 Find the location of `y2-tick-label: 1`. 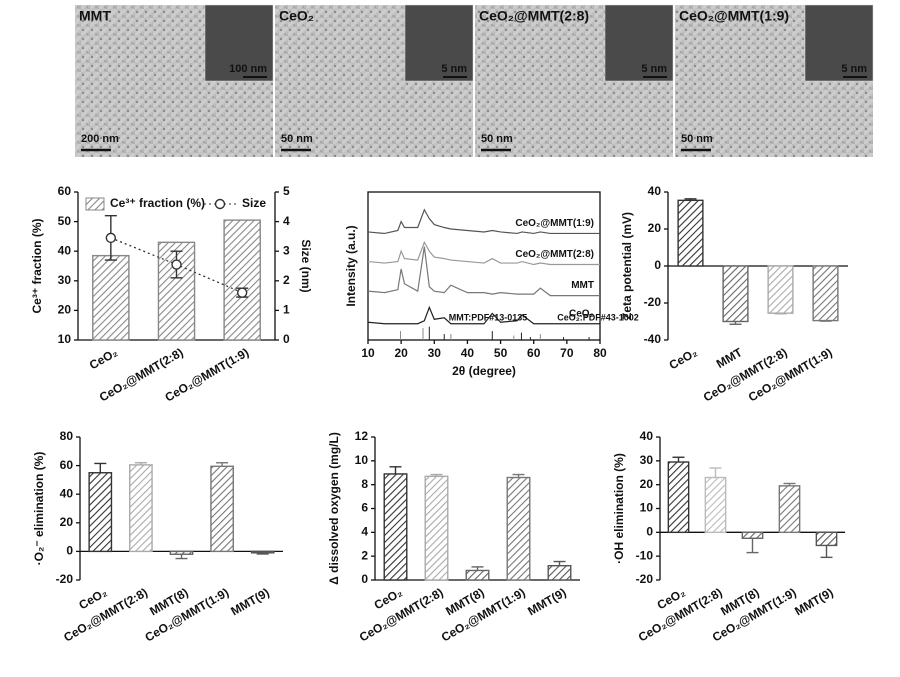

y2-tick-label: 1 is located at coordinates (286, 310).